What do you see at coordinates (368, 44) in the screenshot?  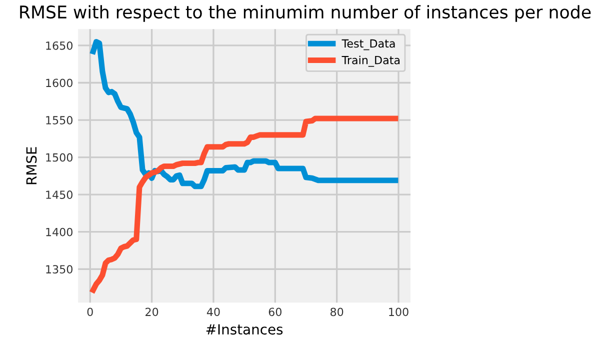 I see `legend-label: Test_Data` at bounding box center [368, 44].